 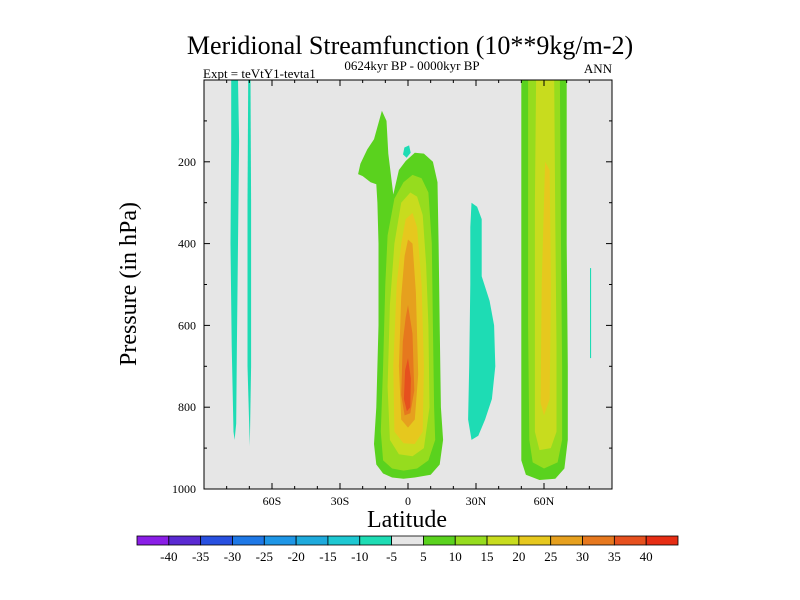 What do you see at coordinates (187, 162) in the screenshot?
I see `y-tick-label: 200` at bounding box center [187, 162].